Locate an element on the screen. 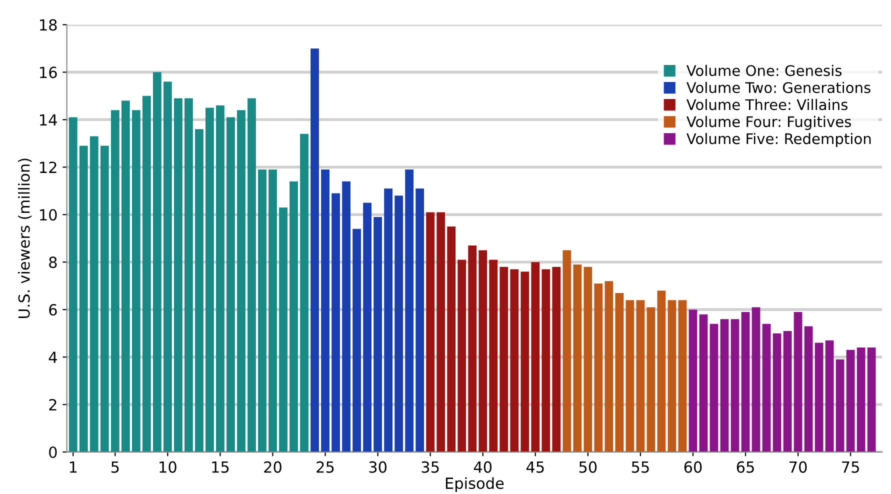 The width and height of the screenshot is (891, 494). y-axis-title: U.S. viewers (million) is located at coordinates (25, 238).